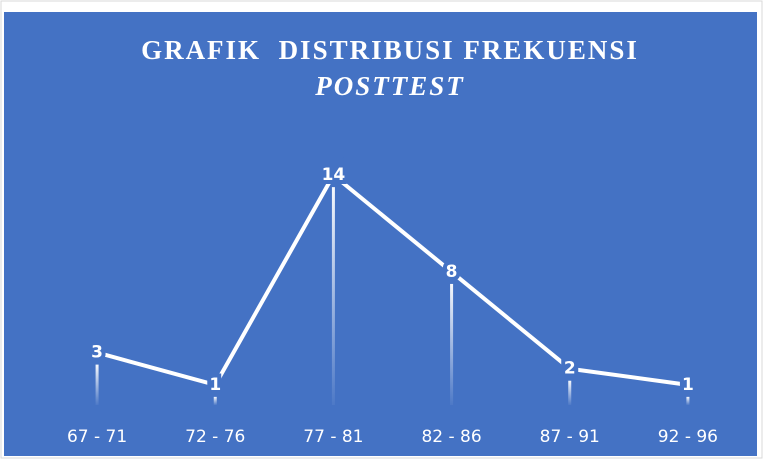 This screenshot has width=763, height=459. I want to click on chart-title: GRAFIK DISTRIBUSI FREKUENSI, so click(390, 50).